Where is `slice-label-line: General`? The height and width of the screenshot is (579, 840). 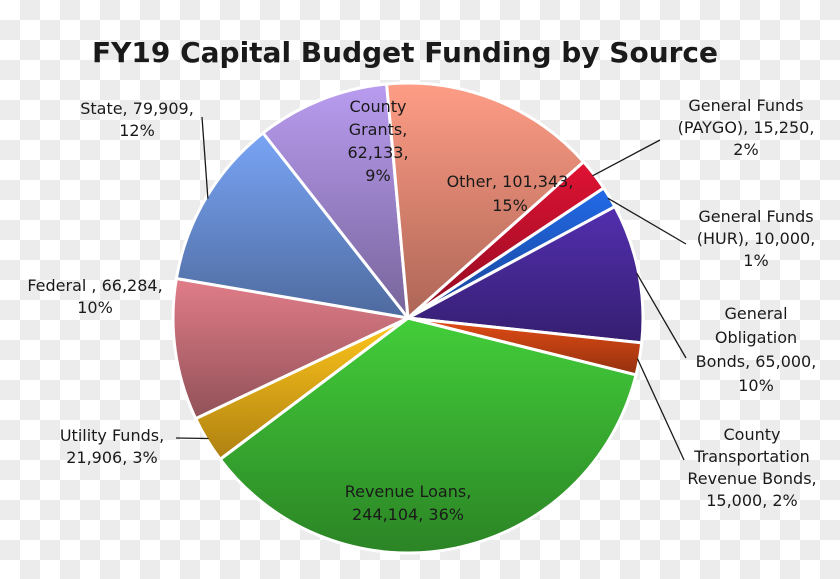
slice-label-line: General is located at coordinates (755, 313).